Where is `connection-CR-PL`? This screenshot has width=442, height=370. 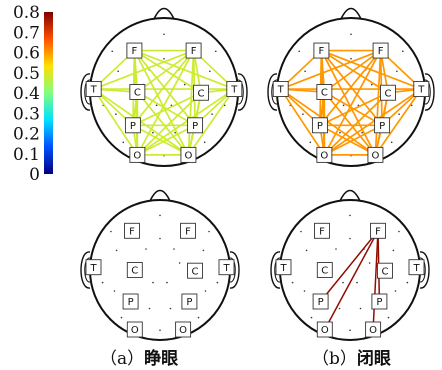 connection-CR-PL is located at coordinates (354, 109).